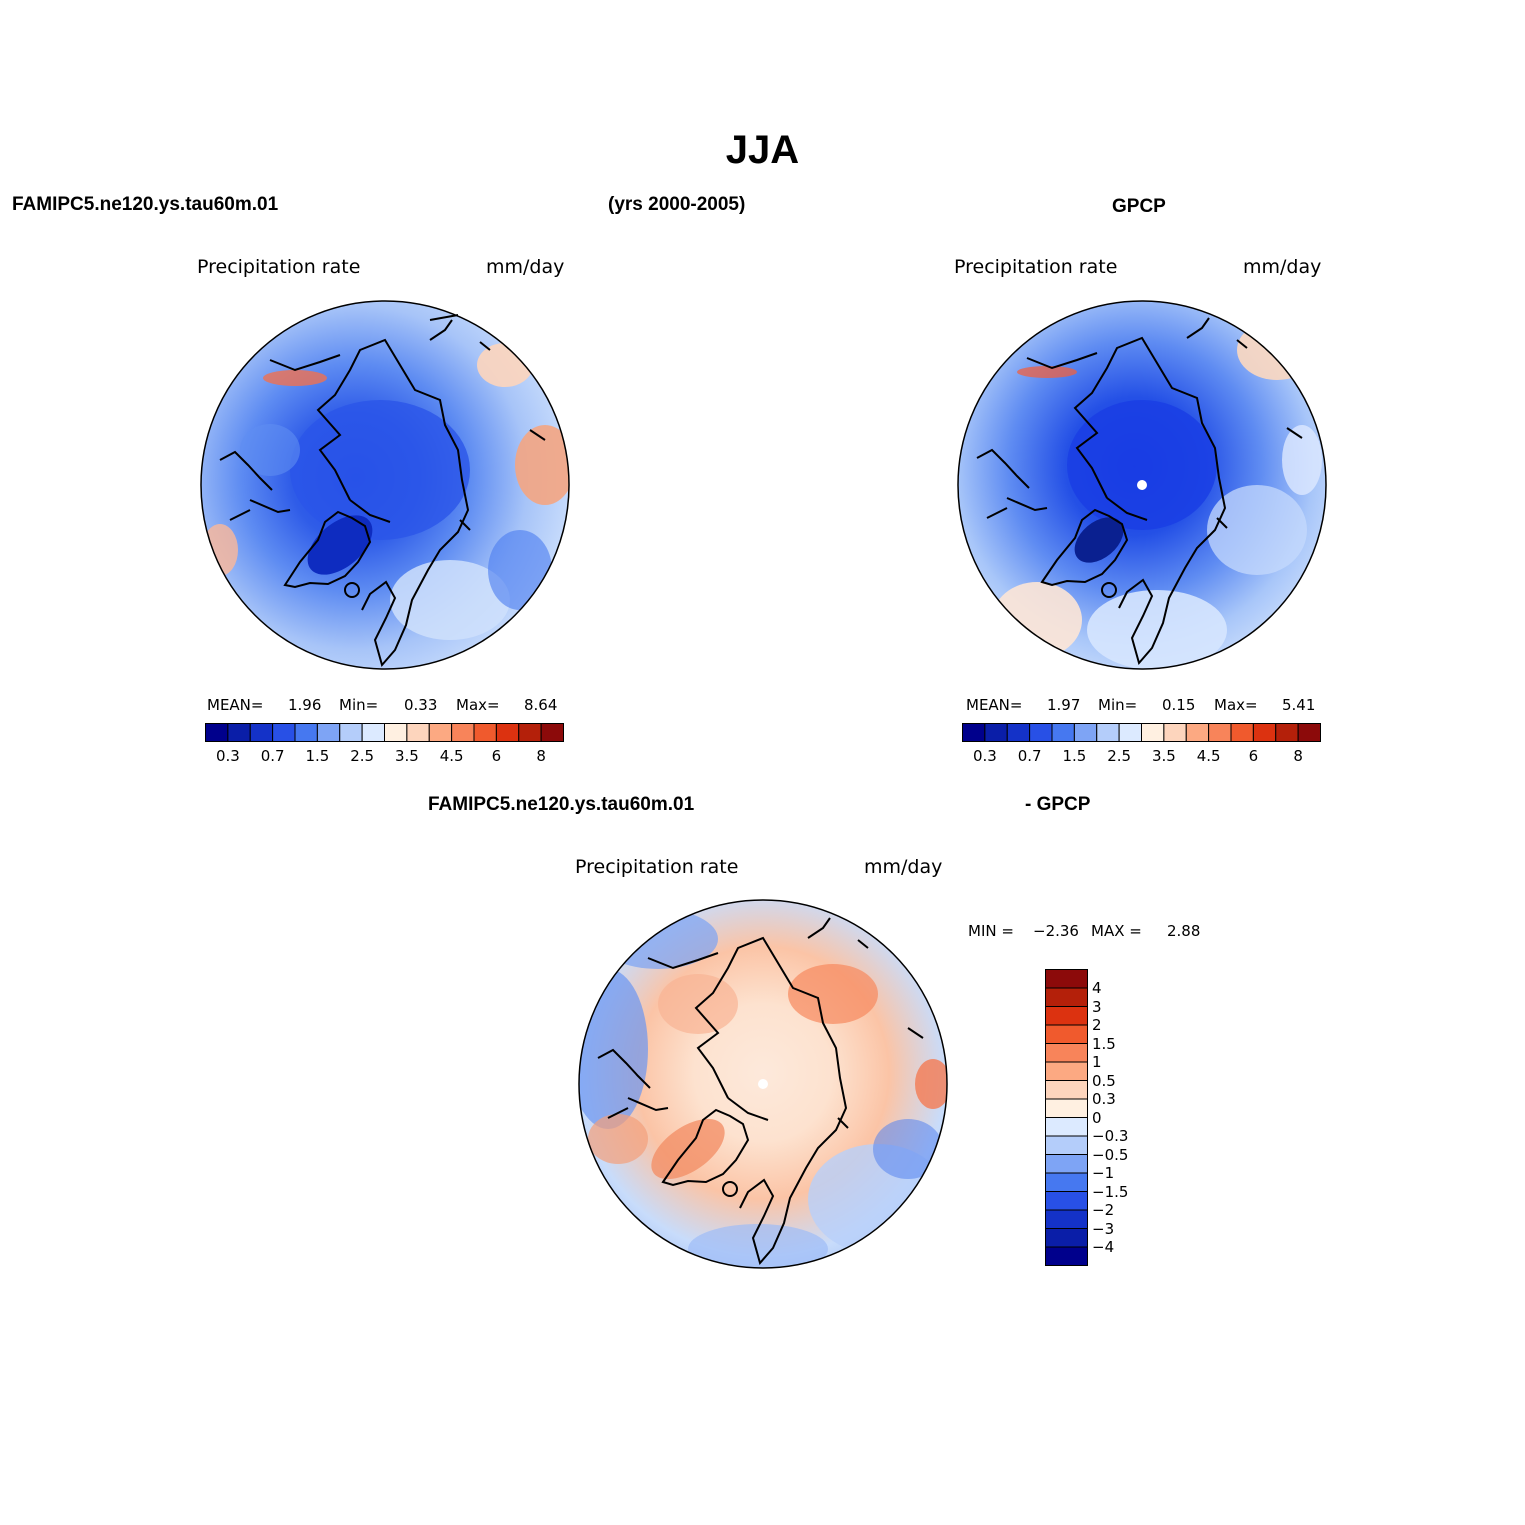 The height and width of the screenshot is (1525, 1525). I want to click on arctic-low-precip-region, so click(380, 470).